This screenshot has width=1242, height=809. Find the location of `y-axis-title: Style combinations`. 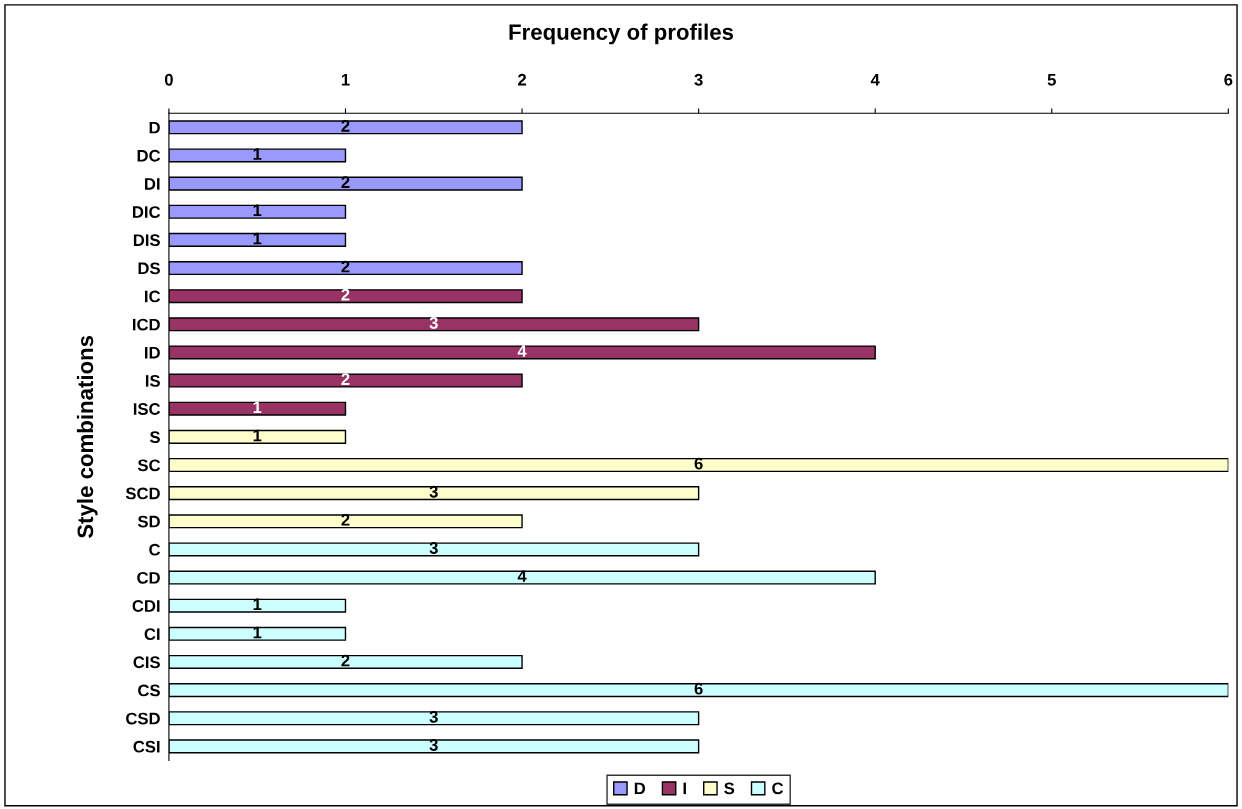

y-axis-title: Style combinations is located at coordinates (87, 437).